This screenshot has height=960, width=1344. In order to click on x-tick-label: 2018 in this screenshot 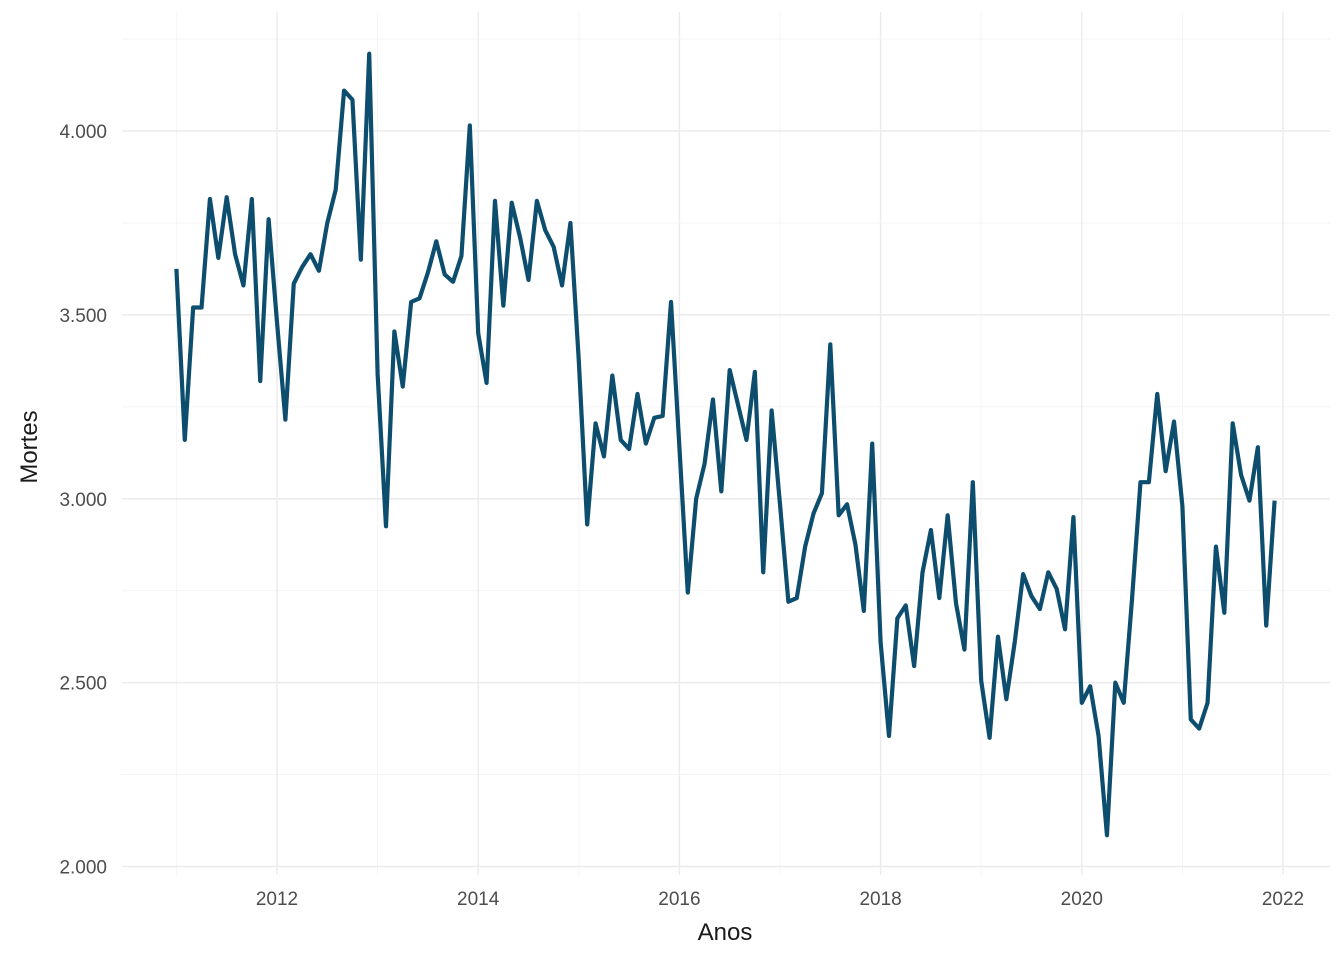, I will do `click(880, 899)`.